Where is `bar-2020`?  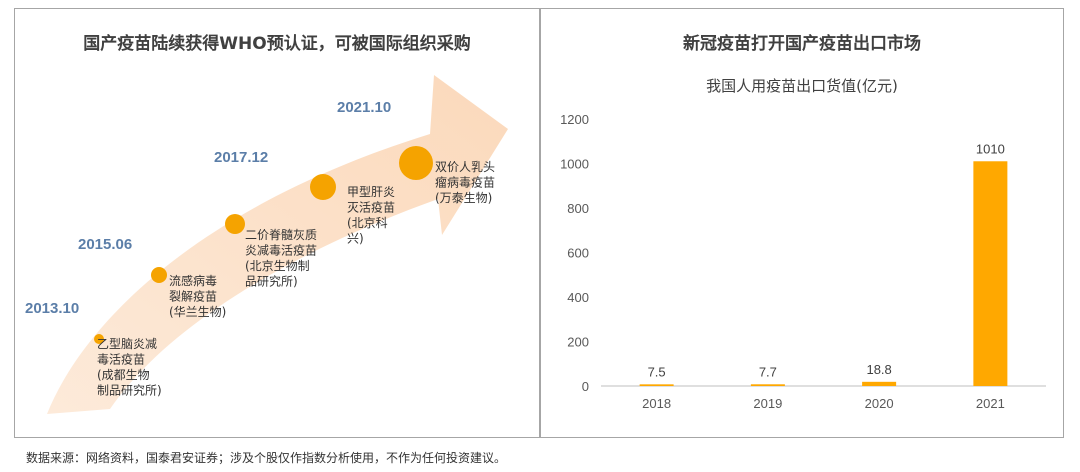 bar-2020 is located at coordinates (879, 383).